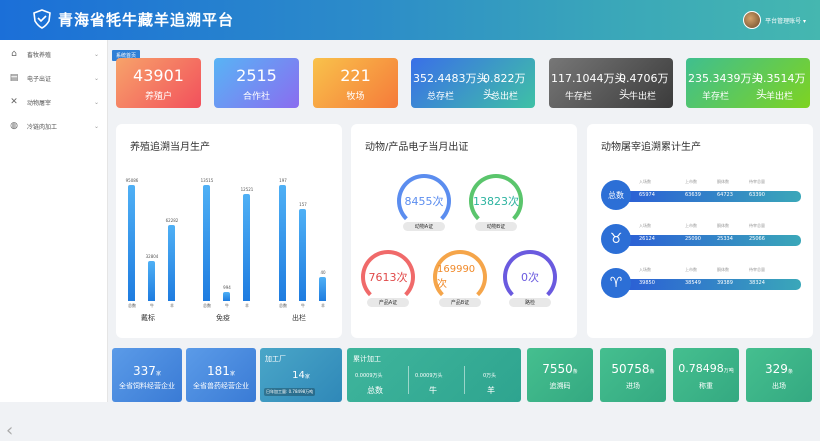 The image size is (820, 441). I want to click on slaughter-icon: ✕, so click(14, 102).